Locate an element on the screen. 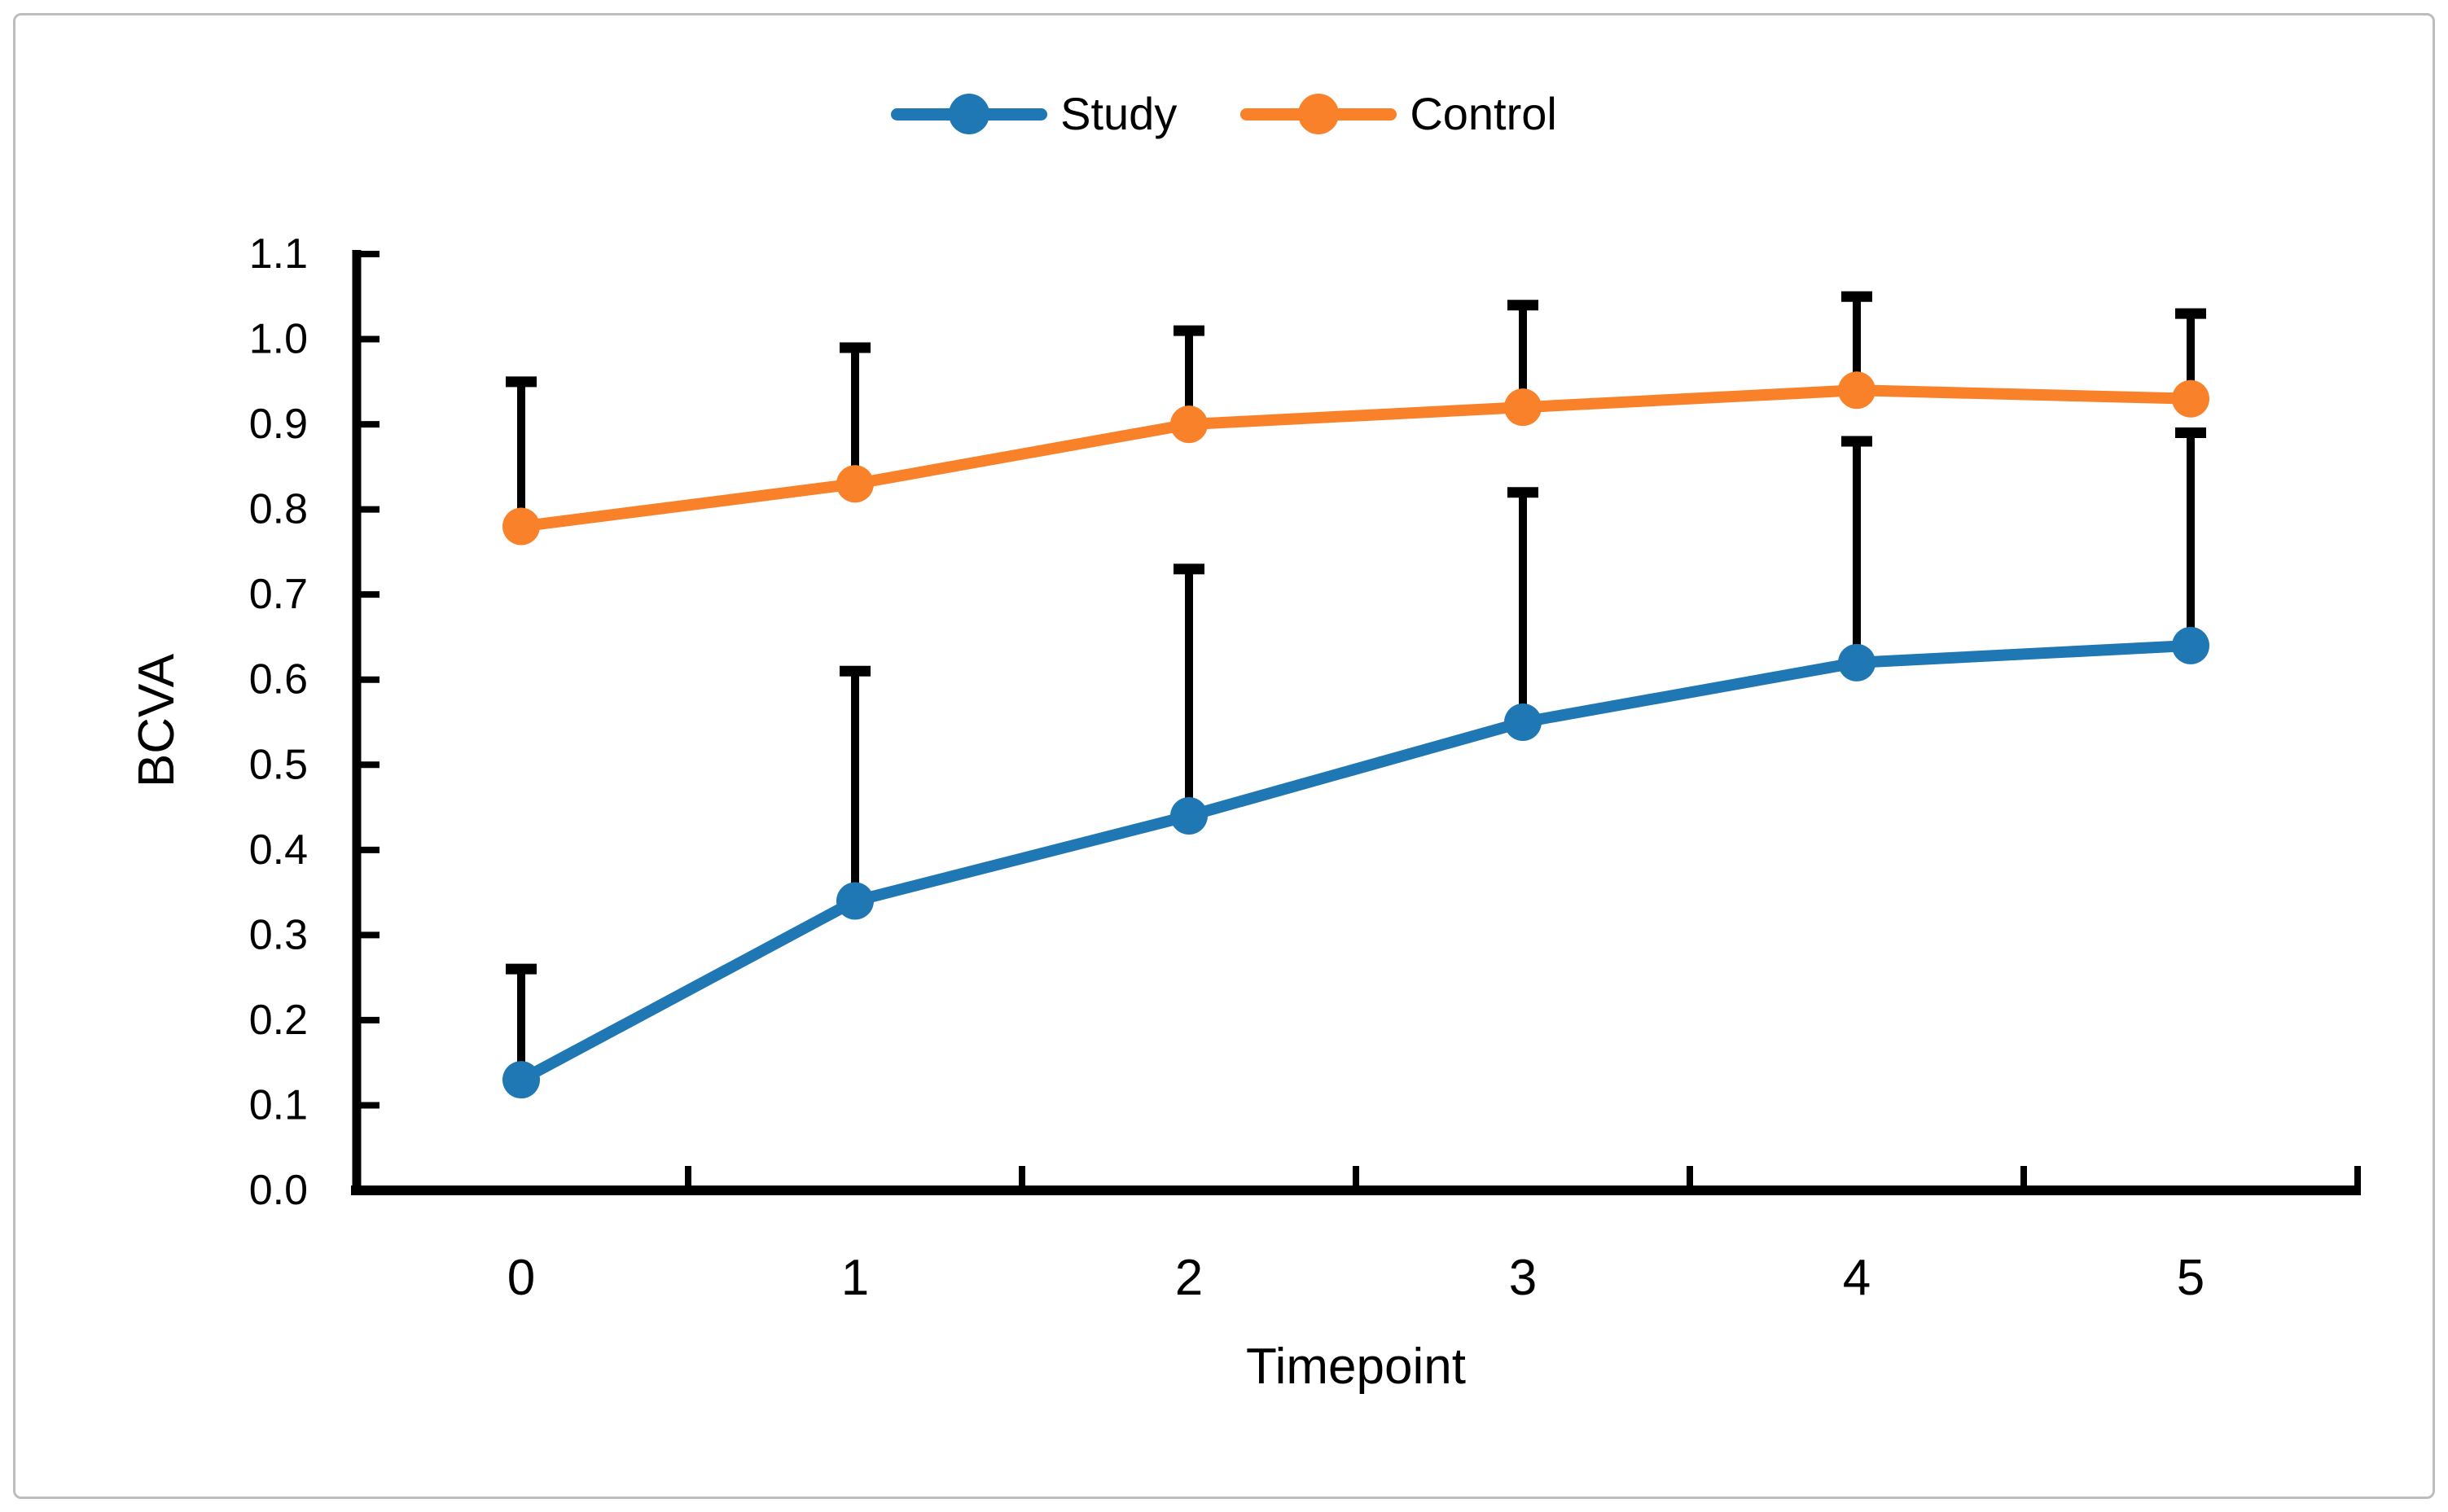 This screenshot has height=1512, width=2448. legend-item-study: Study is located at coordinates (1034, 114).